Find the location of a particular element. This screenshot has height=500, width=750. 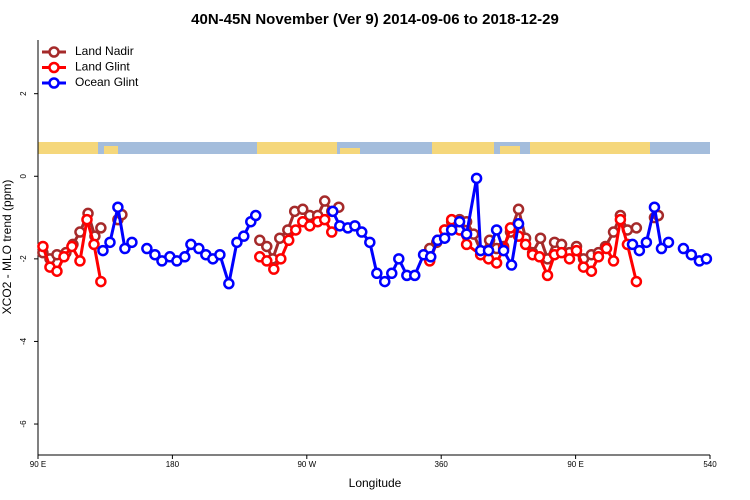

legend-label: Land Glint is located at coordinates (102, 67).